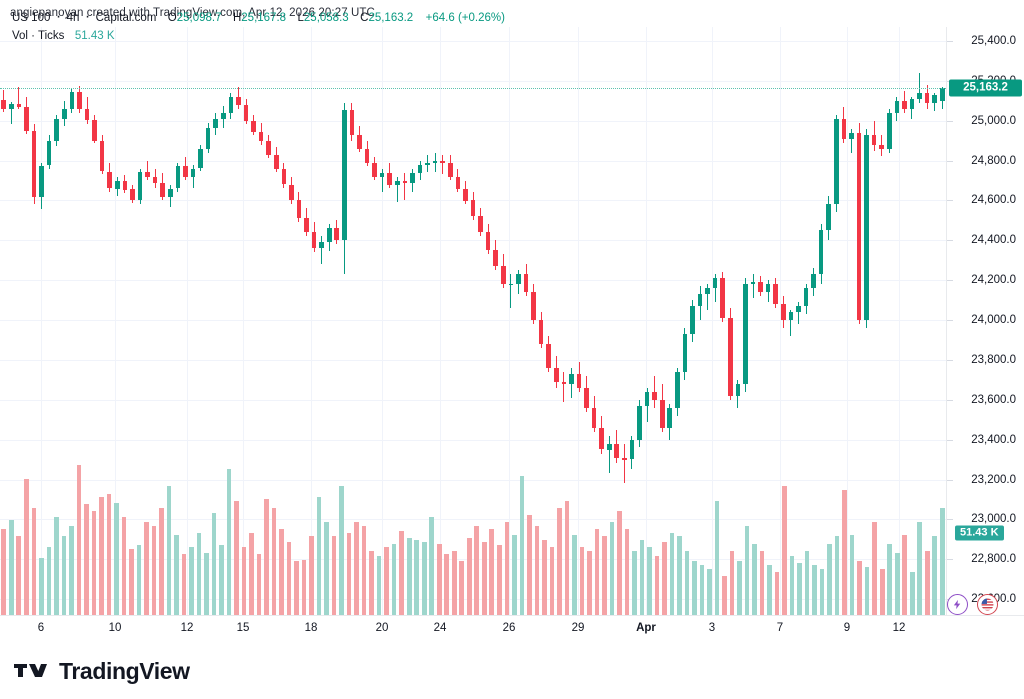 The image size is (1024, 699). Describe the element at coordinates (985, 88) in the screenshot. I see `current-price-badge: 25,163.2` at that location.